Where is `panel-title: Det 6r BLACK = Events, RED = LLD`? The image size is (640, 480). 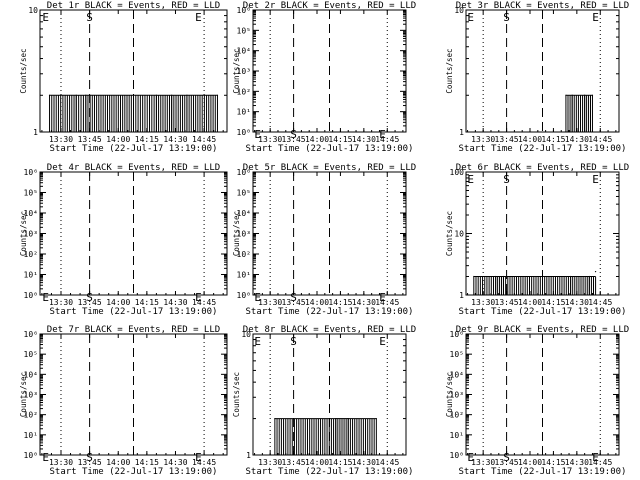
panel-title: Det 6r BLACK = Events, RED = LLD is located at coordinates (542, 168).